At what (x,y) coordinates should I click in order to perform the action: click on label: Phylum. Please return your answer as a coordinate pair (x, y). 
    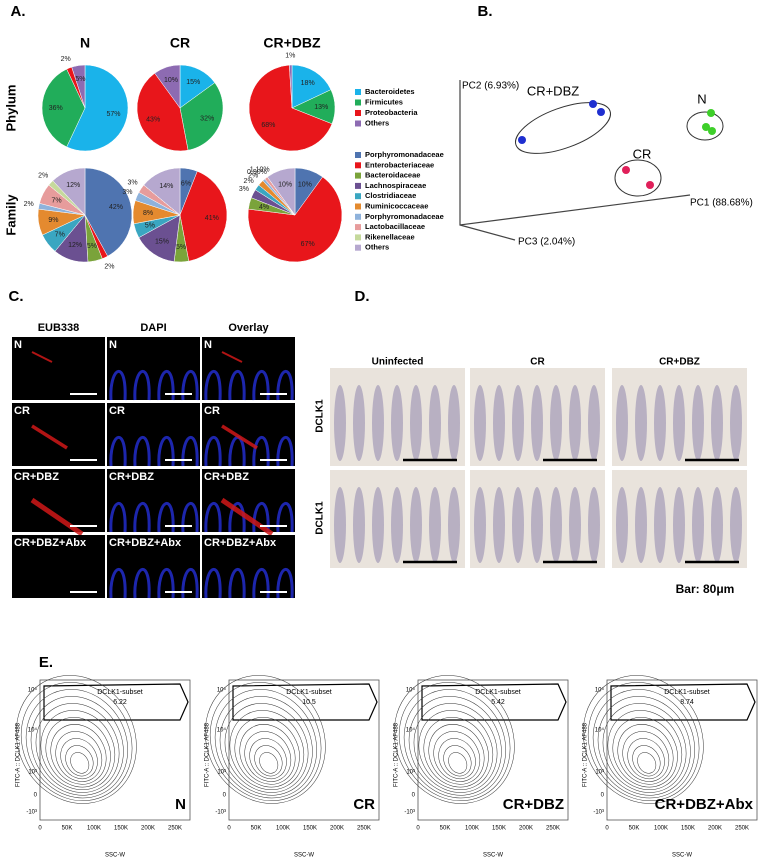
    Looking at the image, I should click on (10, 108).